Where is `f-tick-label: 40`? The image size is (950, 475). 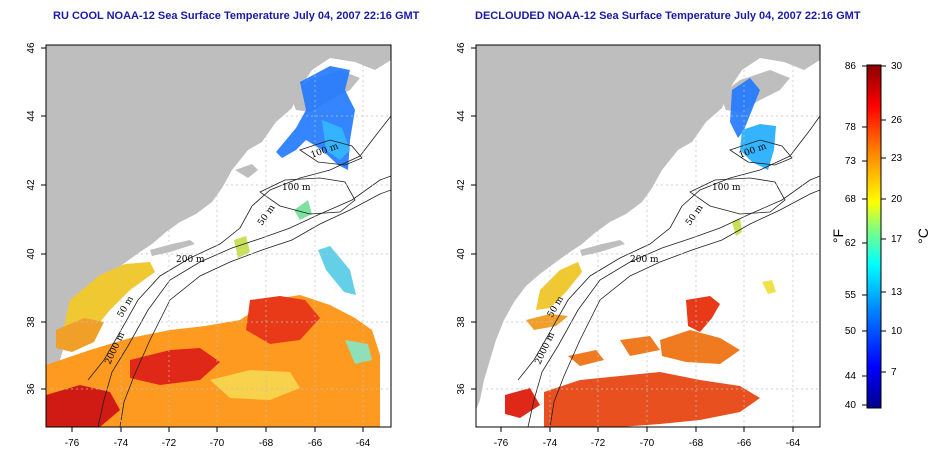
f-tick-label: 40 is located at coordinates (851, 405).